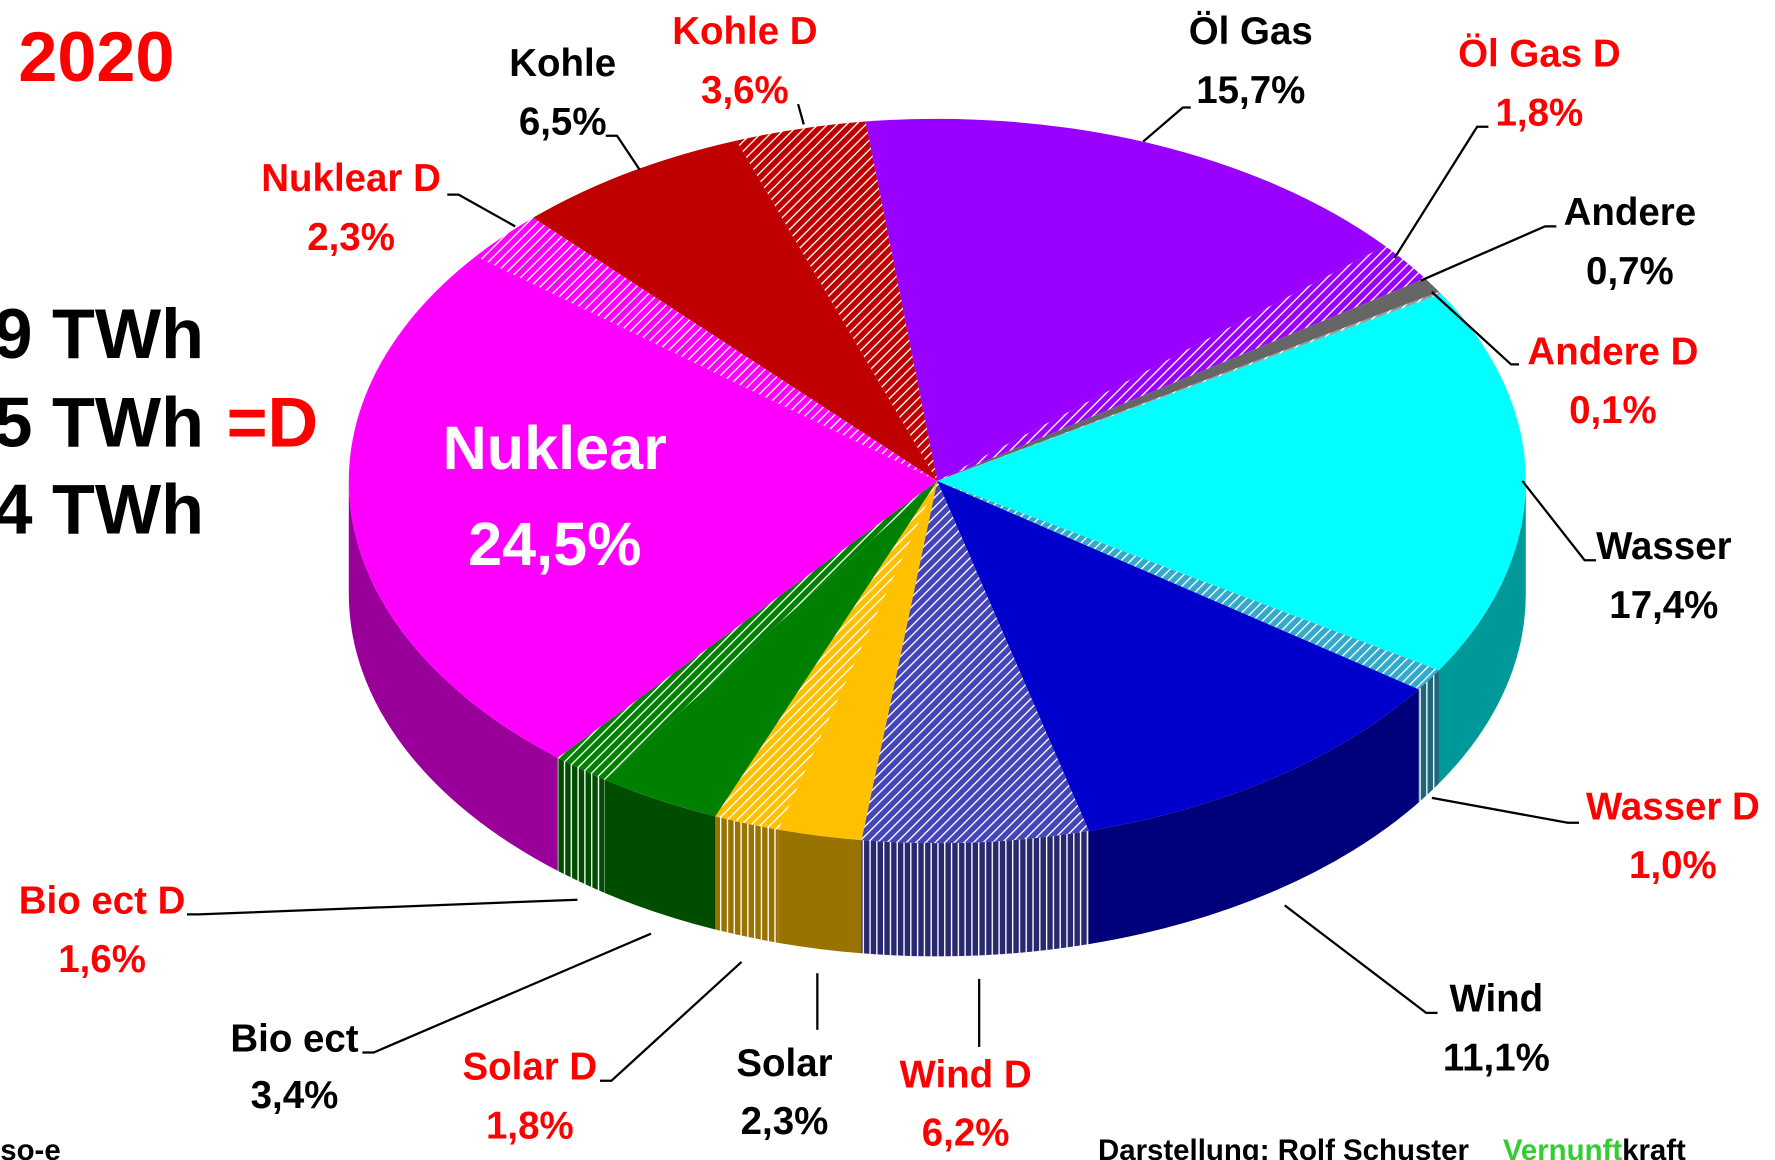 The width and height of the screenshot is (1775, 1160). Describe the element at coordinates (1613, 410) in the screenshot. I see `slice-value: 0,1%` at that location.